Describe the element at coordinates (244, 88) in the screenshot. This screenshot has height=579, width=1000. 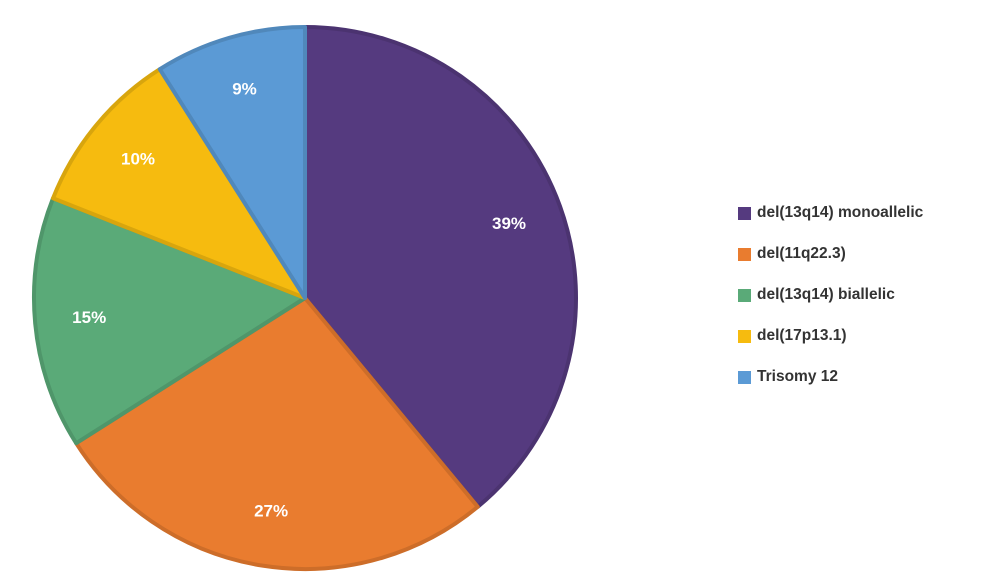
I see `slice-value-label-trisomy-12: 9%` at that location.